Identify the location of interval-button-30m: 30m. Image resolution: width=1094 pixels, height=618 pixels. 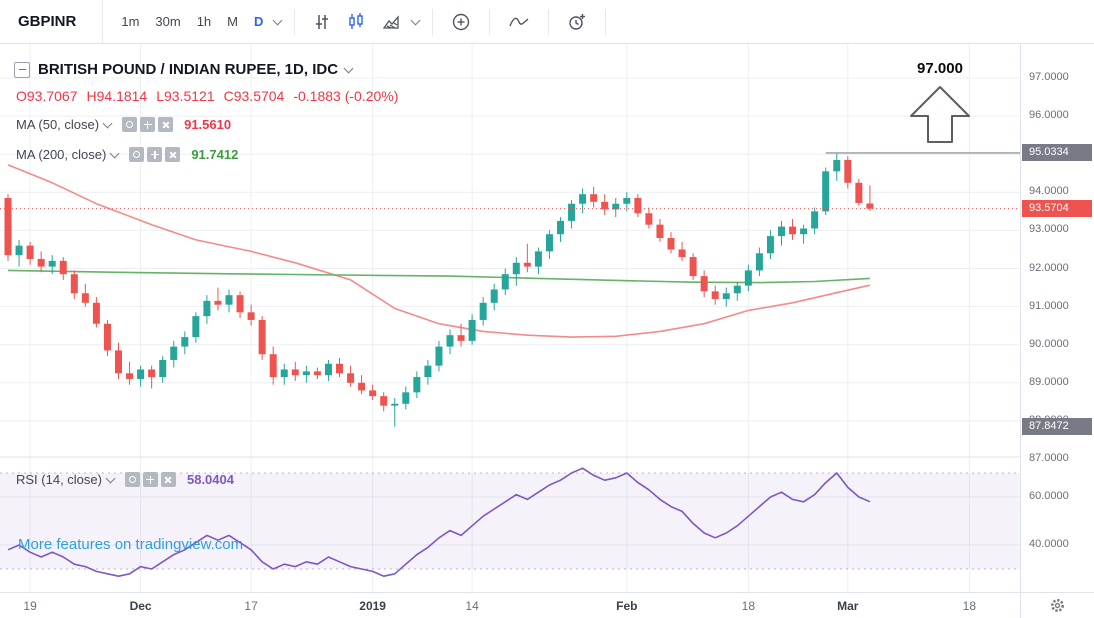
(167, 21).